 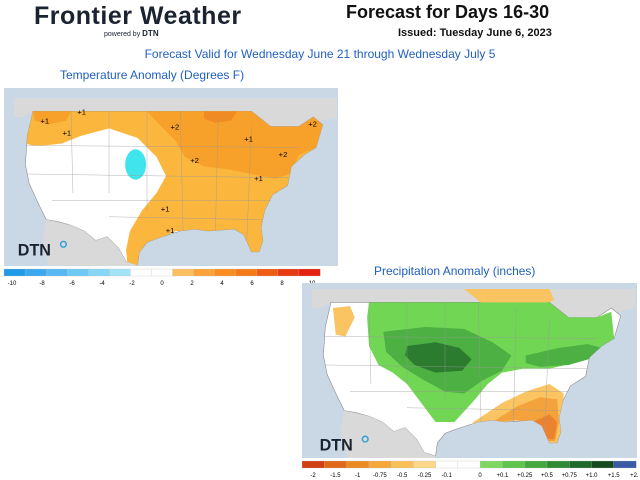 I want to click on legend-tick-label: 6, so click(x=252, y=284).